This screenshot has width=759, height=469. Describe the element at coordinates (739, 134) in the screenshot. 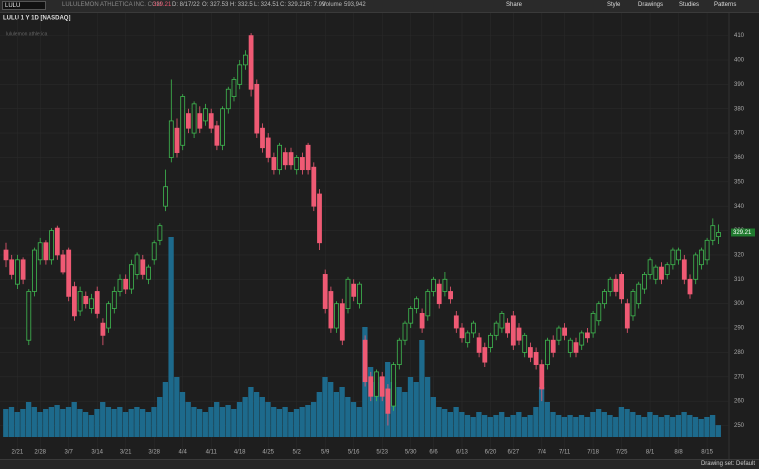

I see `y-tick-label: 370` at that location.